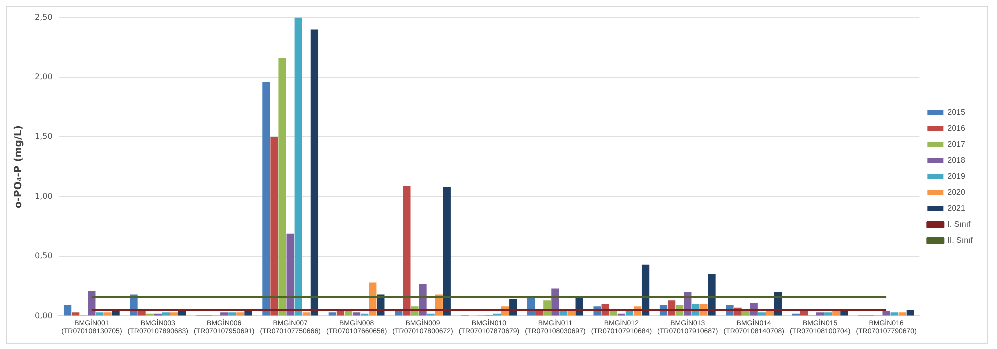  I want to click on legend-label: 2021, so click(957, 209).